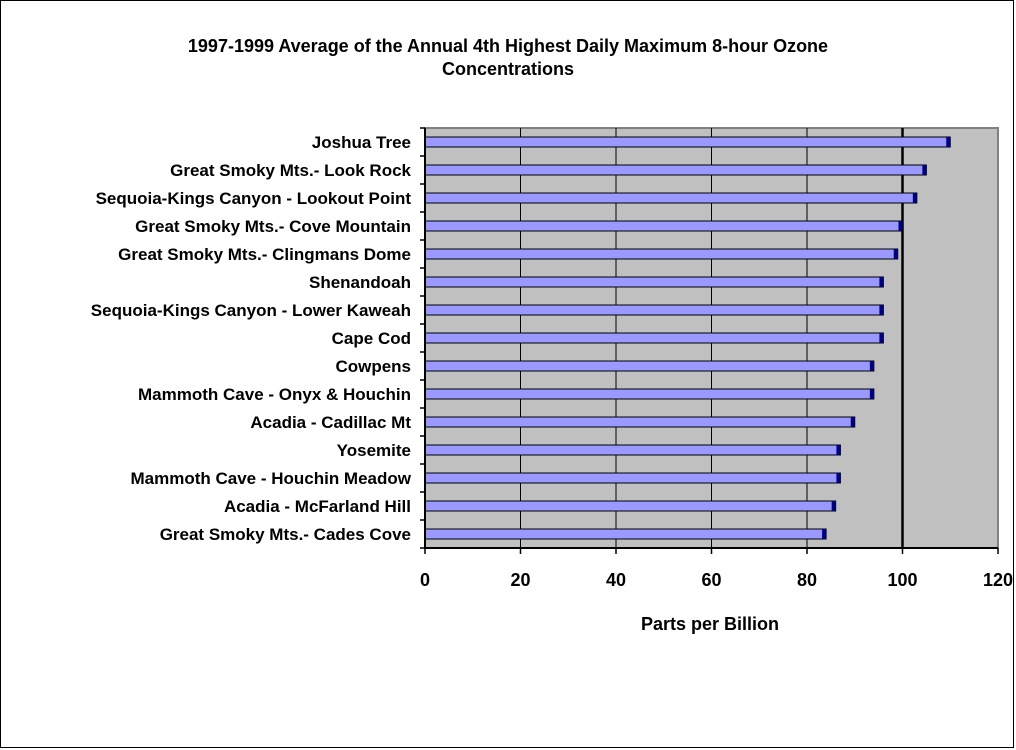  What do you see at coordinates (273, 226) in the screenshot?
I see `category-label: Great Smoky Mts.- Cove Mountain` at bounding box center [273, 226].